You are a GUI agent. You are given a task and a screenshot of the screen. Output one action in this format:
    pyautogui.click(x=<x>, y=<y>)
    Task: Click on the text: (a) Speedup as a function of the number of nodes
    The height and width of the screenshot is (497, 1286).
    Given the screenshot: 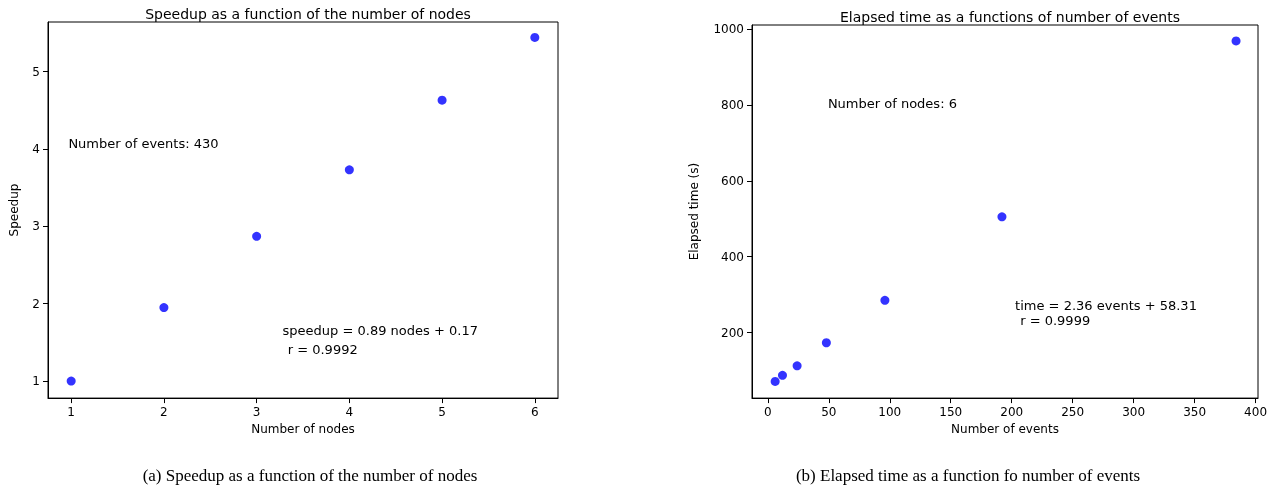 What is the action you would take?
    pyautogui.click(x=310, y=476)
    